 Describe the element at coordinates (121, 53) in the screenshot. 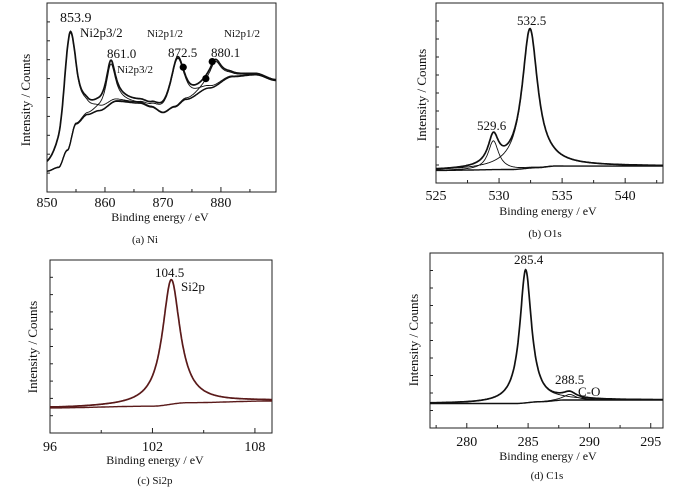

I see `peak-annotation: 861.0` at that location.